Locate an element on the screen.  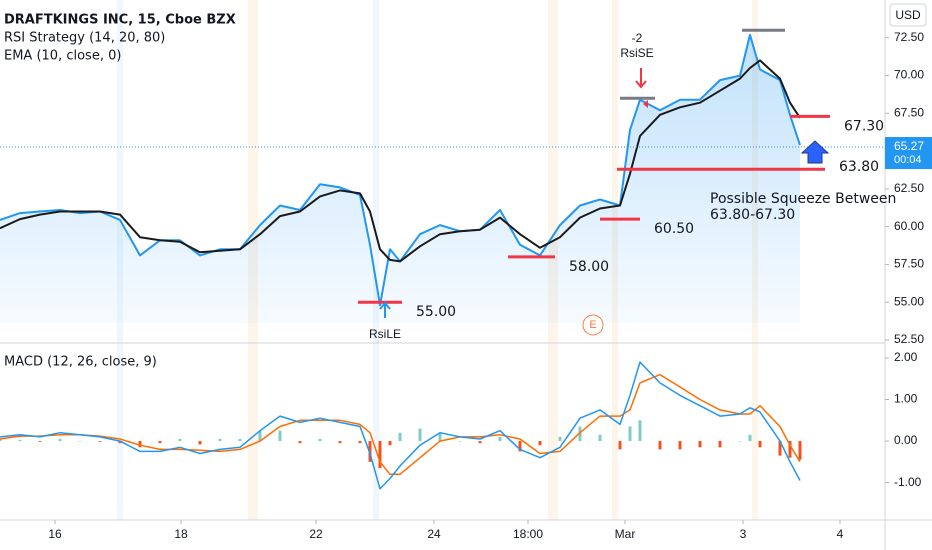
y-tick-label: 57.50 is located at coordinates (909, 264).